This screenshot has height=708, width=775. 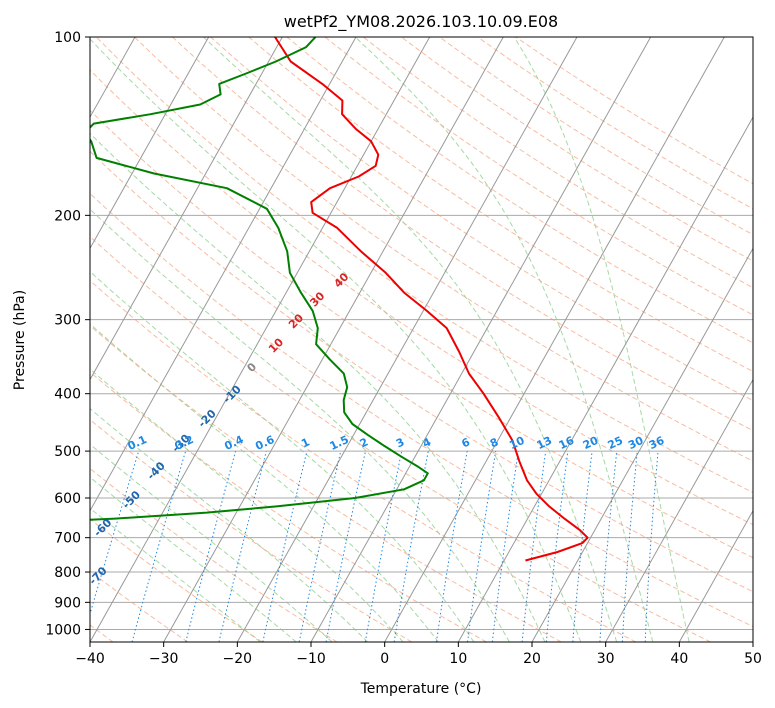 What do you see at coordinates (396, 443) in the screenshot?
I see `mixing-ratio-labels: 0.1 0.2 0.4 0.6 1 1.5 2 3 4 6 8 10 13 16 20 25 30 36` at bounding box center [396, 443].